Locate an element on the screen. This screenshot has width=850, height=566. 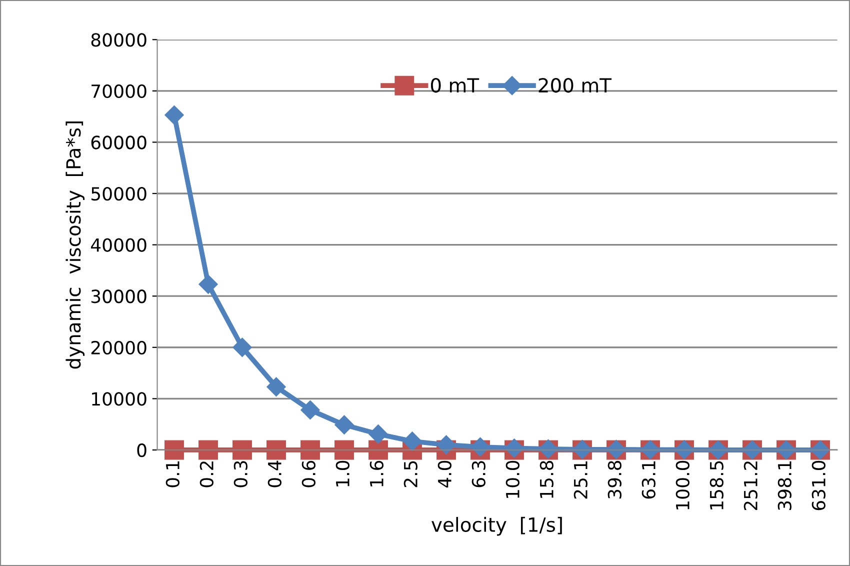
x-tick-label: 0.3 is located at coordinates (241, 474).